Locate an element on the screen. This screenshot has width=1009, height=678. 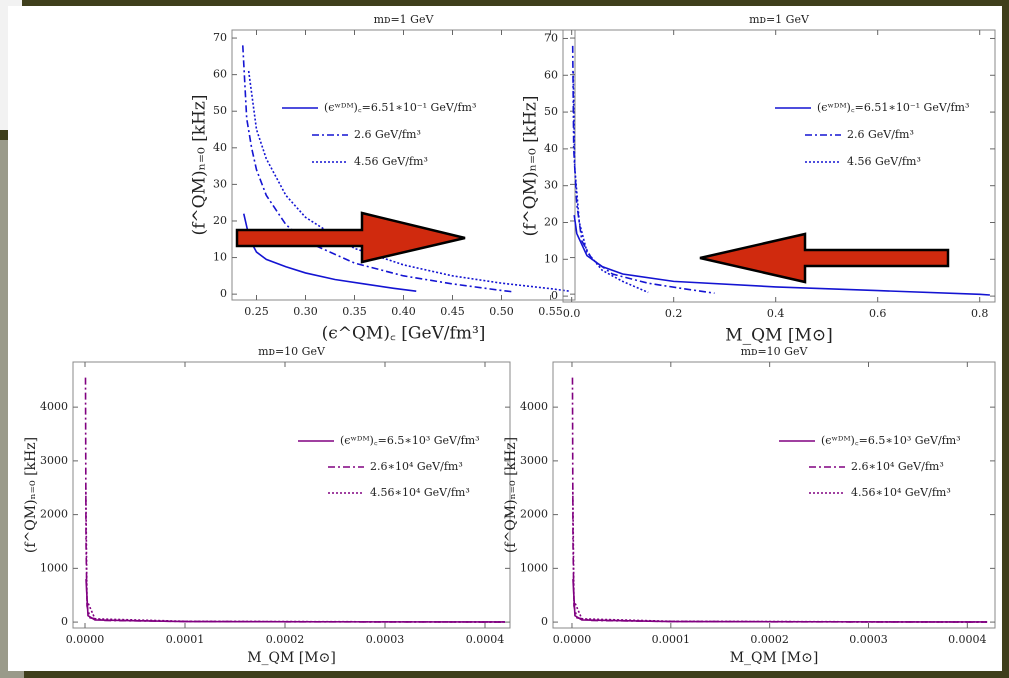
x-tick-label: 0.55 is located at coordinates (550, 311).